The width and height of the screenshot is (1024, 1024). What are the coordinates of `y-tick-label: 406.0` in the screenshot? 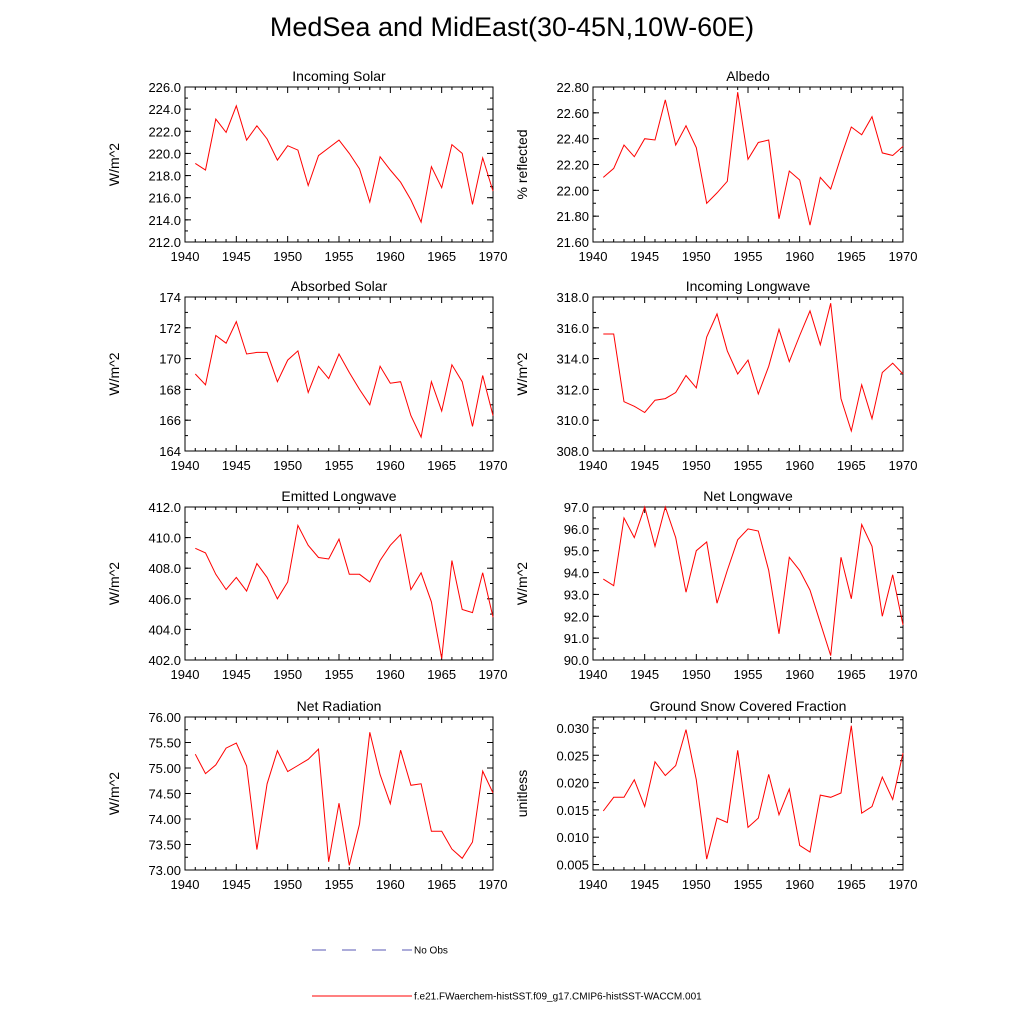 It's located at (164, 599).